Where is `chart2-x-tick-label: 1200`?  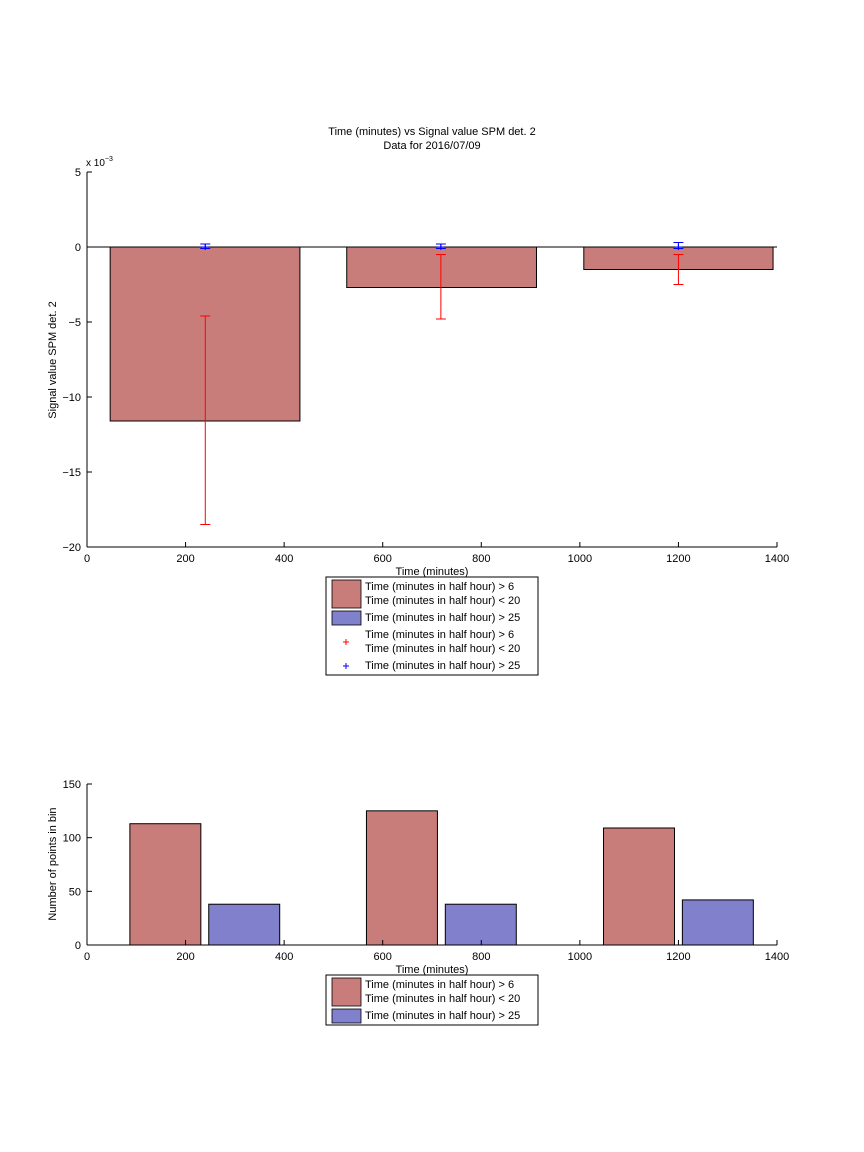
chart2-x-tick-label: 1200 is located at coordinates (678, 957).